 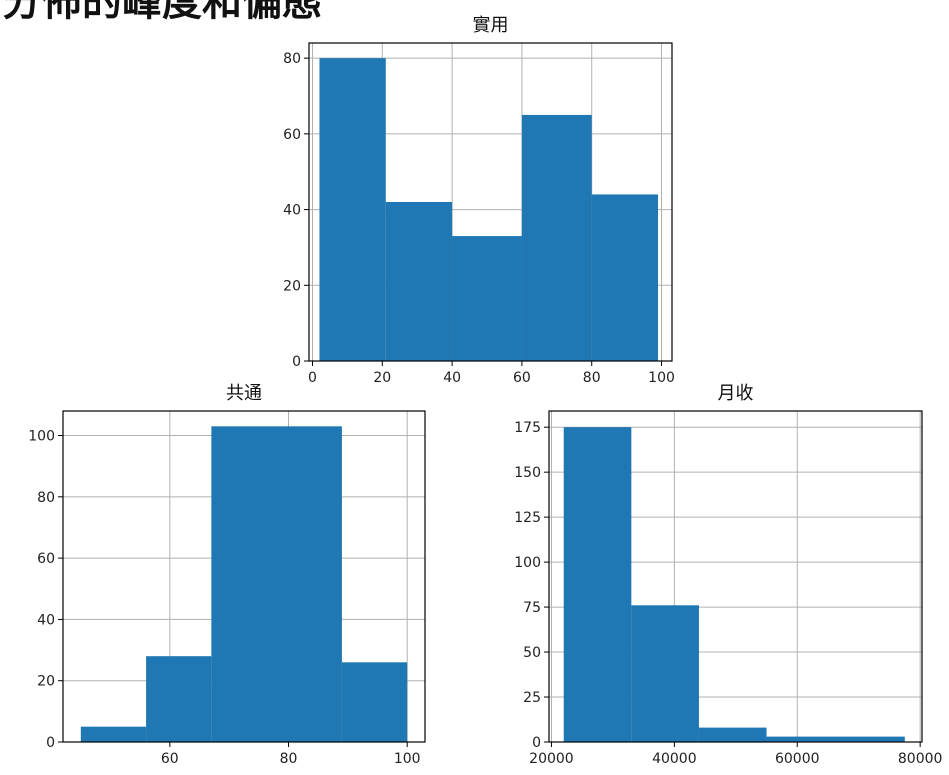 What do you see at coordinates (452, 378) in the screenshot?
I see `x-tick-label: 40` at bounding box center [452, 378].